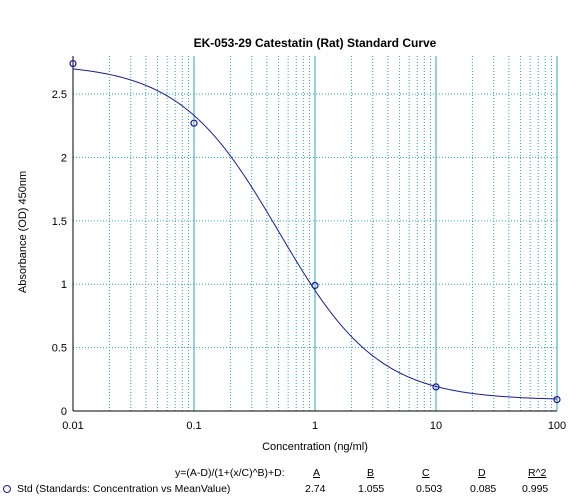 The width and height of the screenshot is (581, 501). I want to click on fit-value-d: 0.085, so click(483, 489).